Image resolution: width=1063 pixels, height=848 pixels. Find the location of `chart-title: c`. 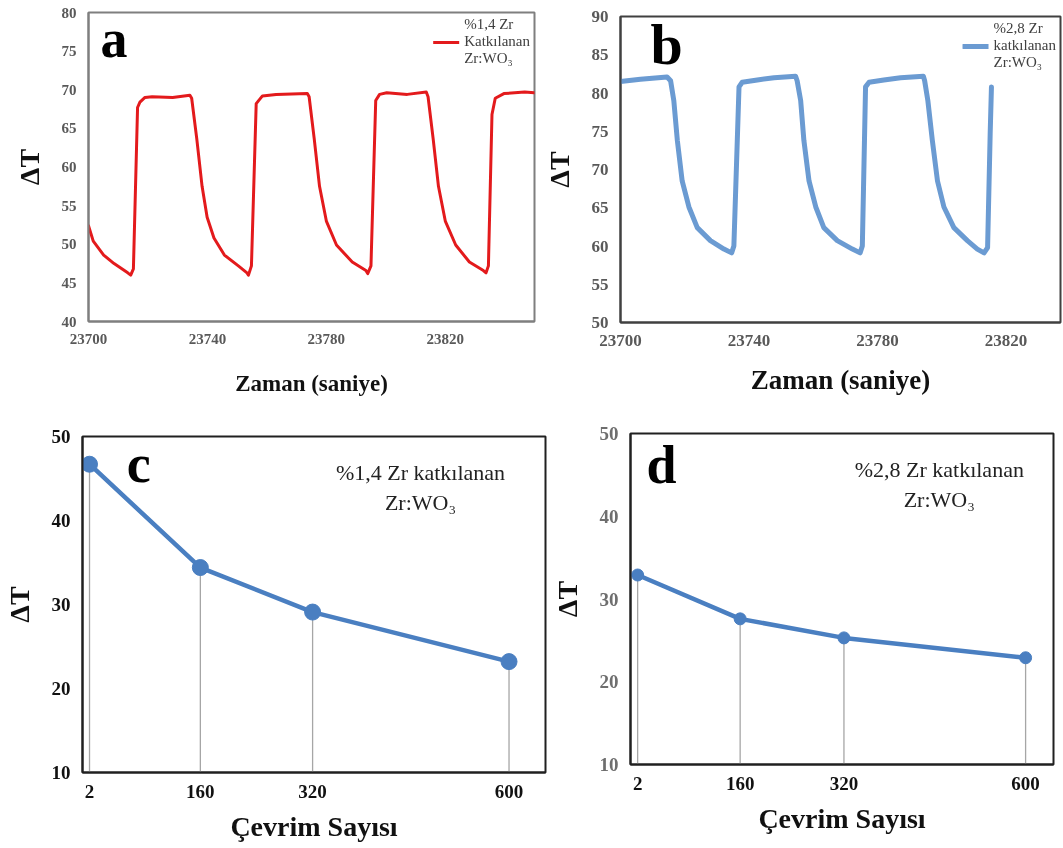

chart-title: c is located at coordinates (138, 463).